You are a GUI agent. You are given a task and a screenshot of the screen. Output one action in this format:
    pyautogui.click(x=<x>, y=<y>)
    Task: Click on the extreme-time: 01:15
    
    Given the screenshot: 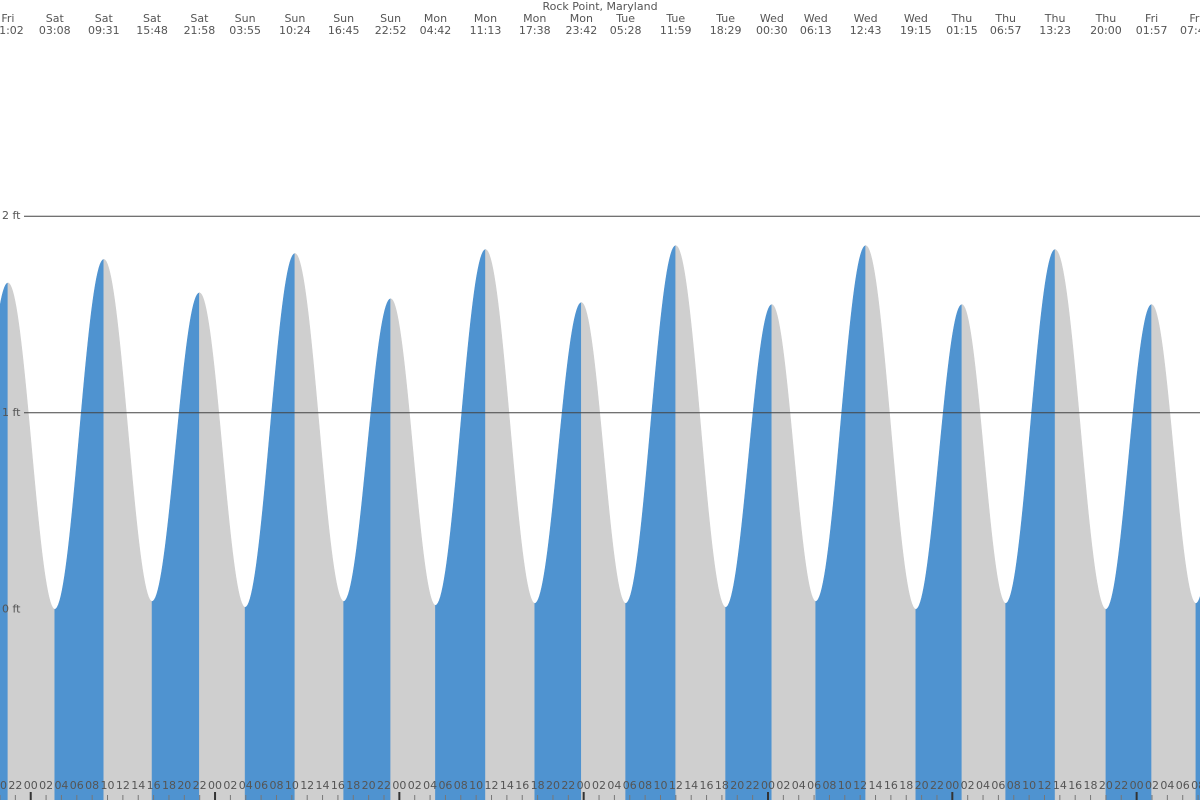 What is the action you would take?
    pyautogui.click(x=962, y=30)
    